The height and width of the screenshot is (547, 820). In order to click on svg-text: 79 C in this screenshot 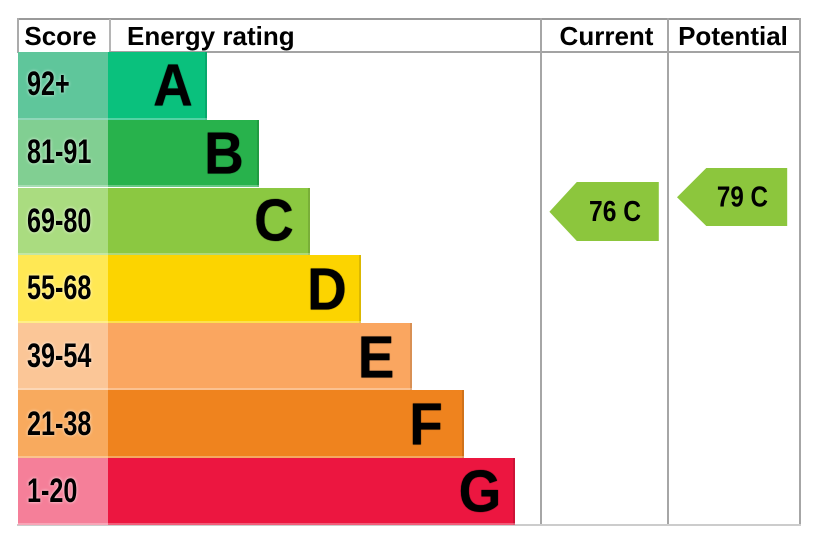, I will do `click(741, 198)`.